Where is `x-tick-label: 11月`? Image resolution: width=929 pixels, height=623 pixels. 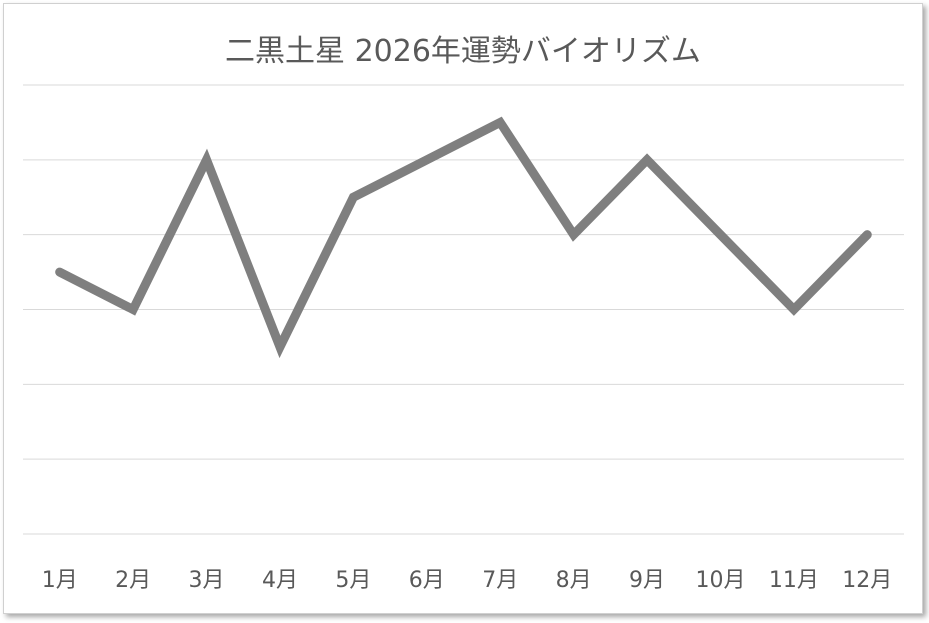 x-tick-label: 11月 is located at coordinates (794, 580).